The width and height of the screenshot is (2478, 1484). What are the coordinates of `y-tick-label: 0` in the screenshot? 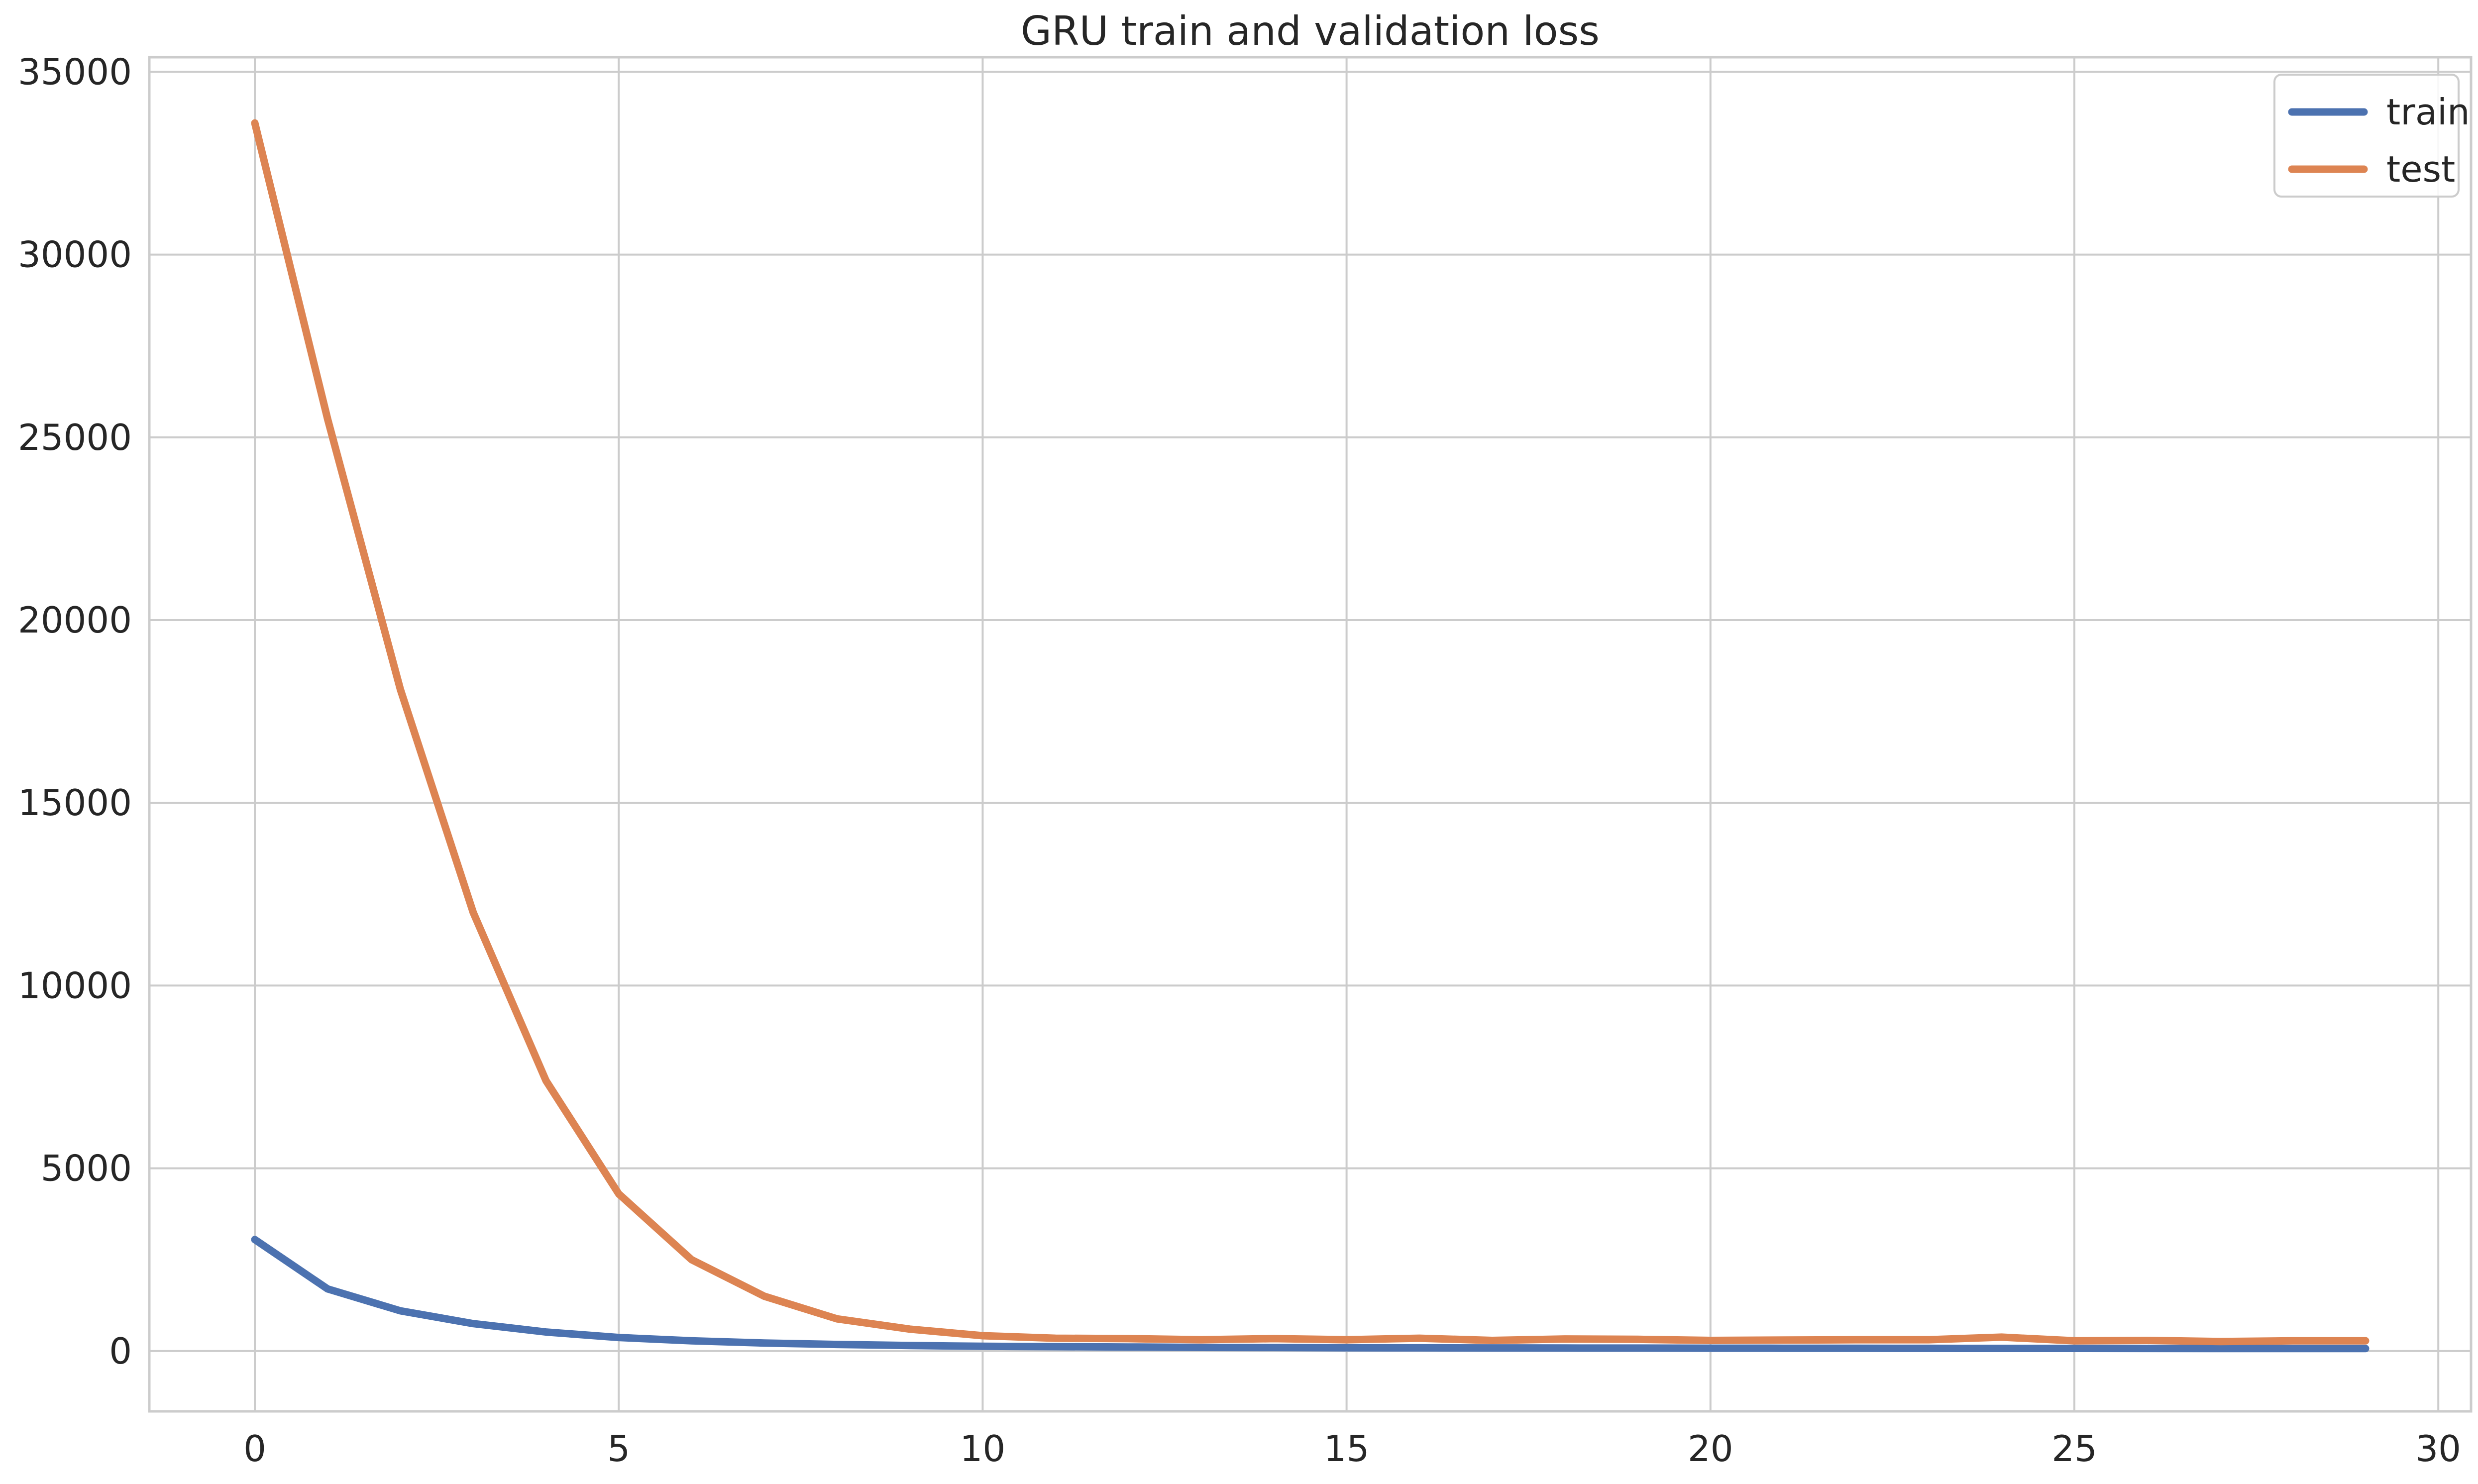 It's located at (121, 1351).